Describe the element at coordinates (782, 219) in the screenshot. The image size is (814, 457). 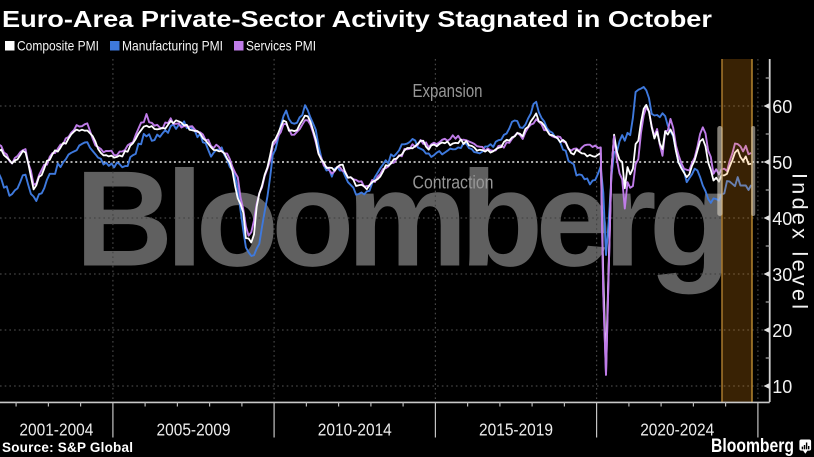
I see `svg-text: 40` at that location.